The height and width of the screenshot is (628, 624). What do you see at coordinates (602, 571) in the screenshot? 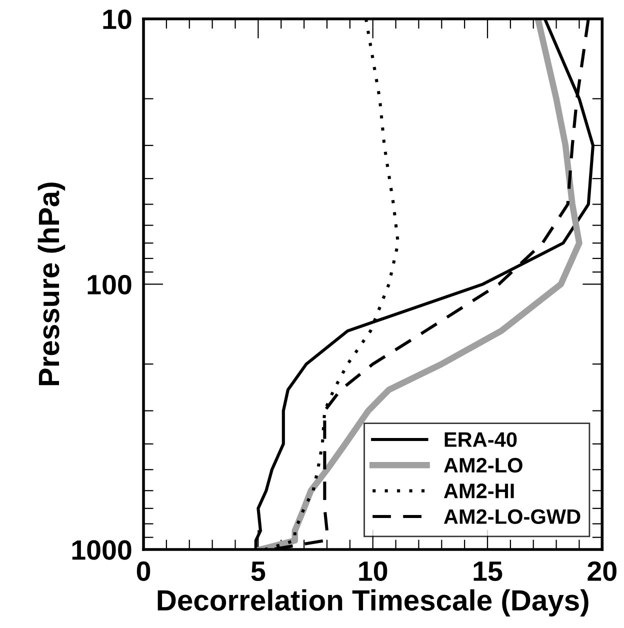
I see `x-tick-label: 20` at bounding box center [602, 571].